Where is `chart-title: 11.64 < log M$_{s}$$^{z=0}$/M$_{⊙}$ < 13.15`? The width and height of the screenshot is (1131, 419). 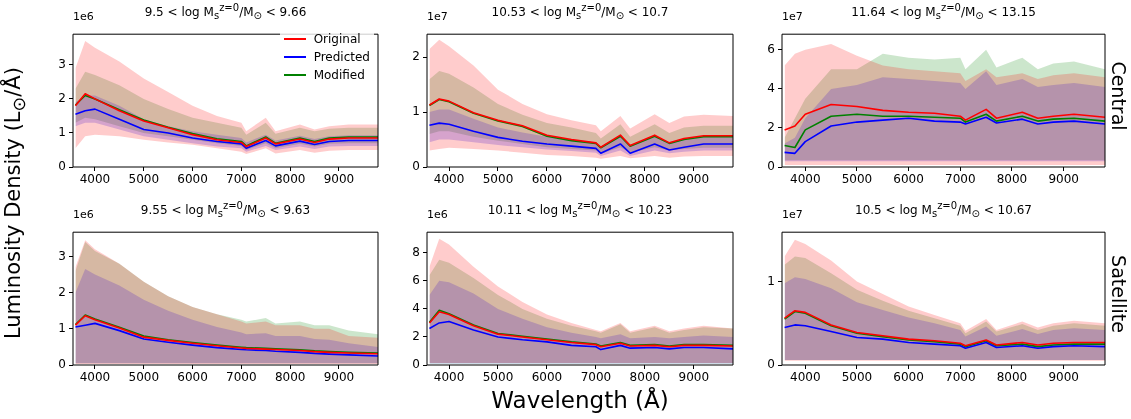
chart-title: 11.64 < log M$_{s}$$^{z=0}$/M$_{⊙}$ < 13.15 is located at coordinates (943, 12).